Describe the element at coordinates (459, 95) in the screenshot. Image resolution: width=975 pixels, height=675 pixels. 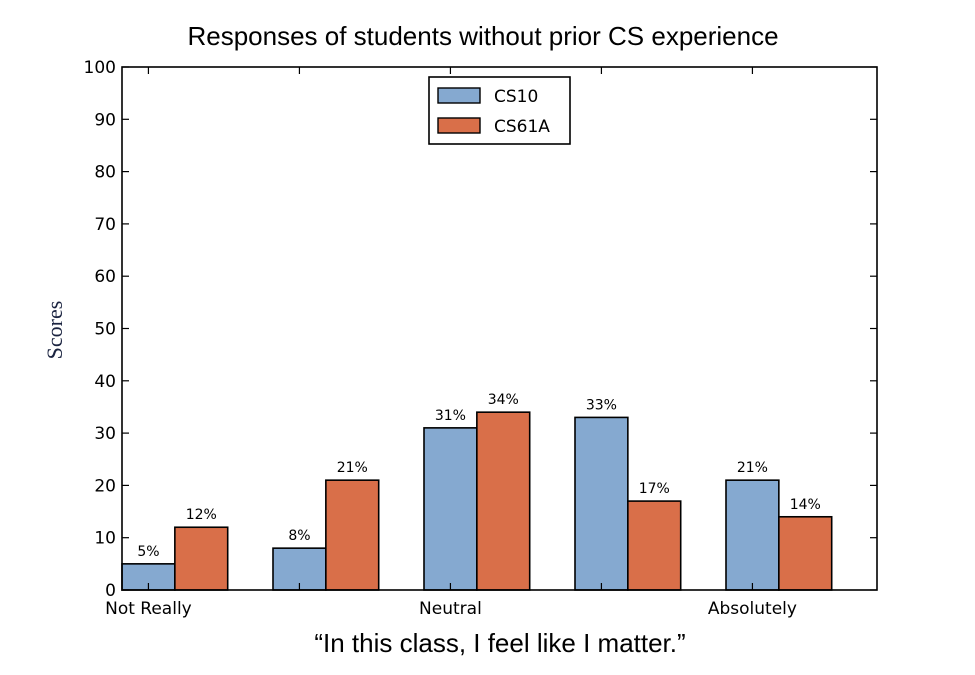
I see `legend-swatch-cs10` at that location.